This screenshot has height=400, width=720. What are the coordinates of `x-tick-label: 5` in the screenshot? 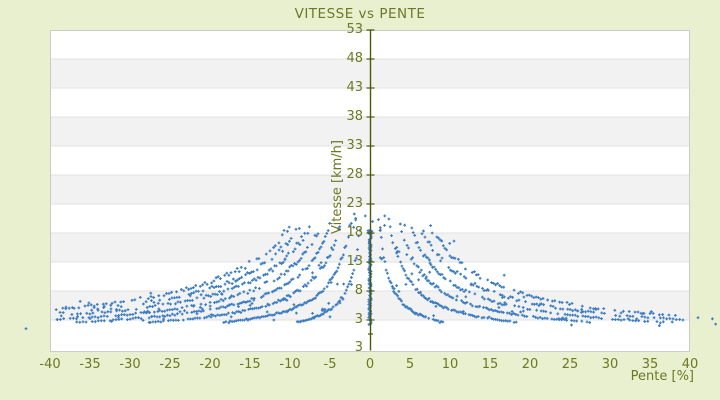 It's located at (410, 364).